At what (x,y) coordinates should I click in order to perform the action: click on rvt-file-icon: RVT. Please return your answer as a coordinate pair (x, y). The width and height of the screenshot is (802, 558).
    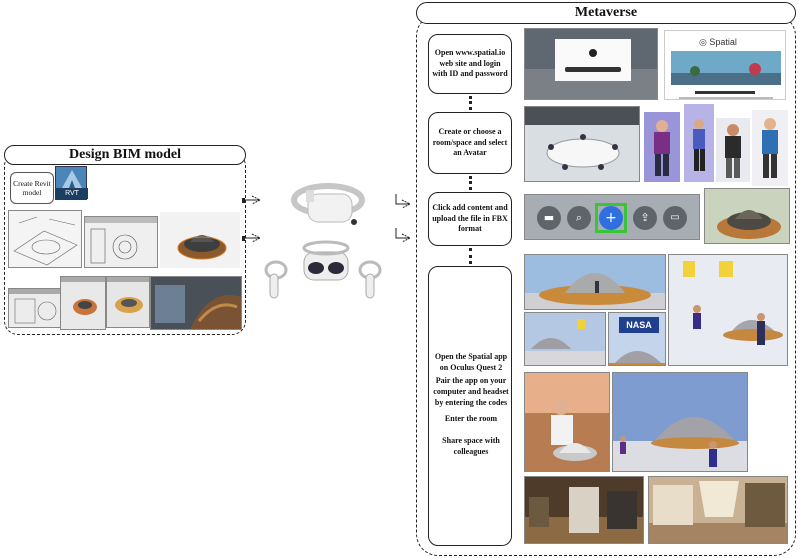
    Looking at the image, I should click on (71, 183).